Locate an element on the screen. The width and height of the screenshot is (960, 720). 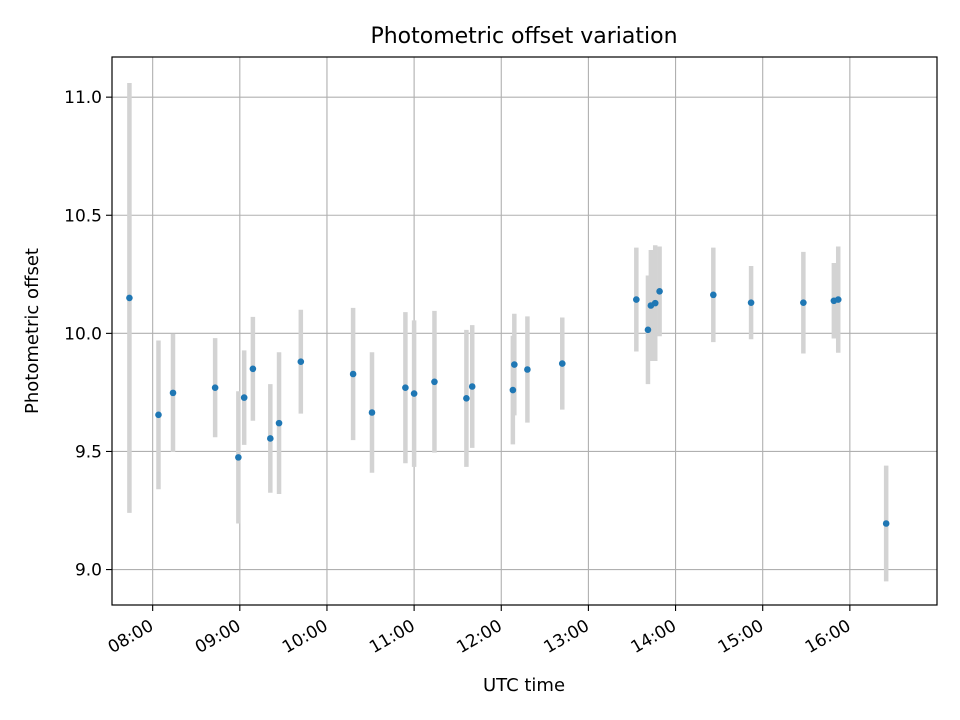
y-tick-label: 9.5 is located at coordinates (88, 452).